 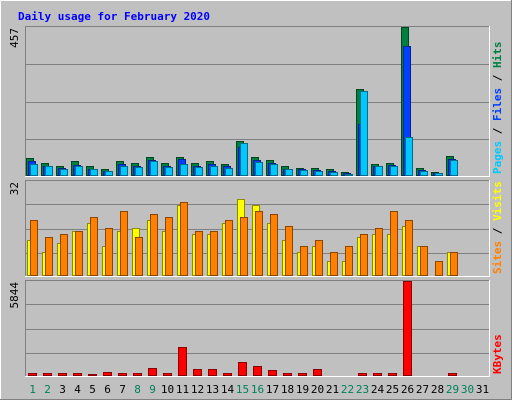 I want to click on x-tick-label-12: 12, so click(x=197, y=389).